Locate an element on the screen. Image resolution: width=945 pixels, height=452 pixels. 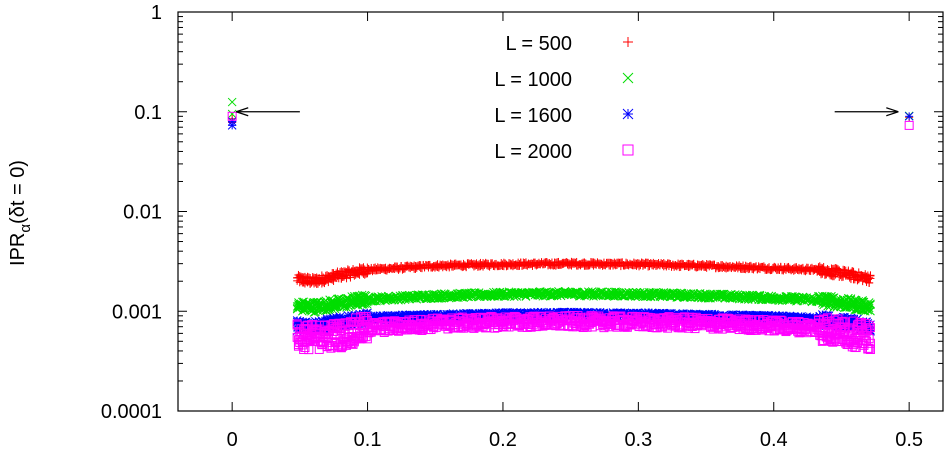
x-tick-label: 0.5 is located at coordinates (909, 440).